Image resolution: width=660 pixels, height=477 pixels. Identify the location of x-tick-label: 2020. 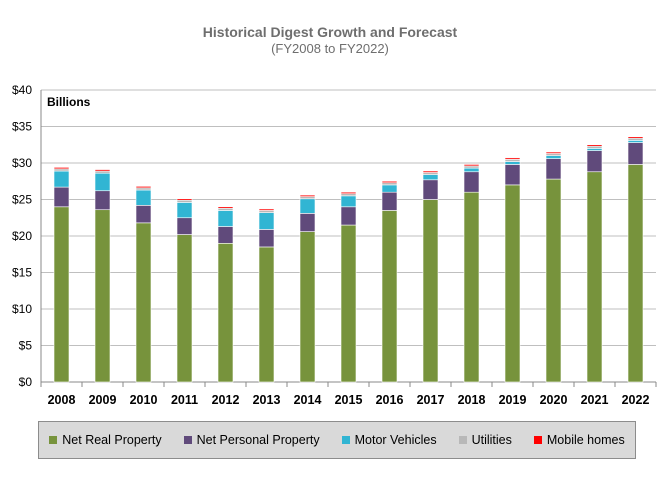
(554, 400).